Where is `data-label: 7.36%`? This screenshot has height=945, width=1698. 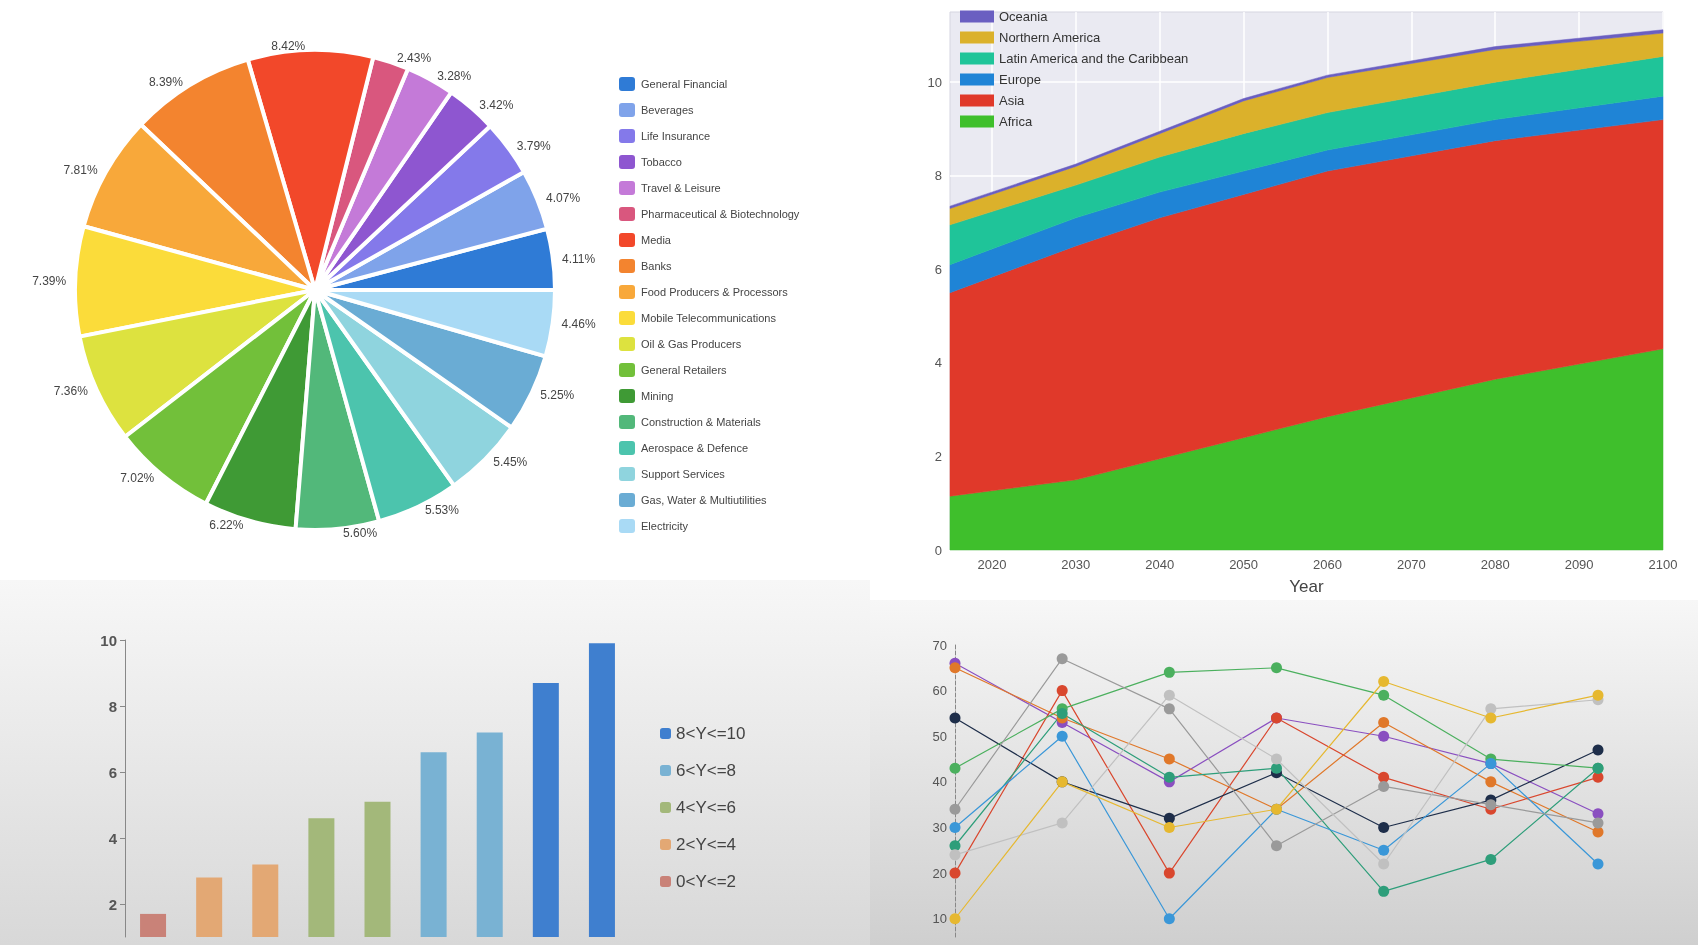 data-label: 7.36% is located at coordinates (71, 390).